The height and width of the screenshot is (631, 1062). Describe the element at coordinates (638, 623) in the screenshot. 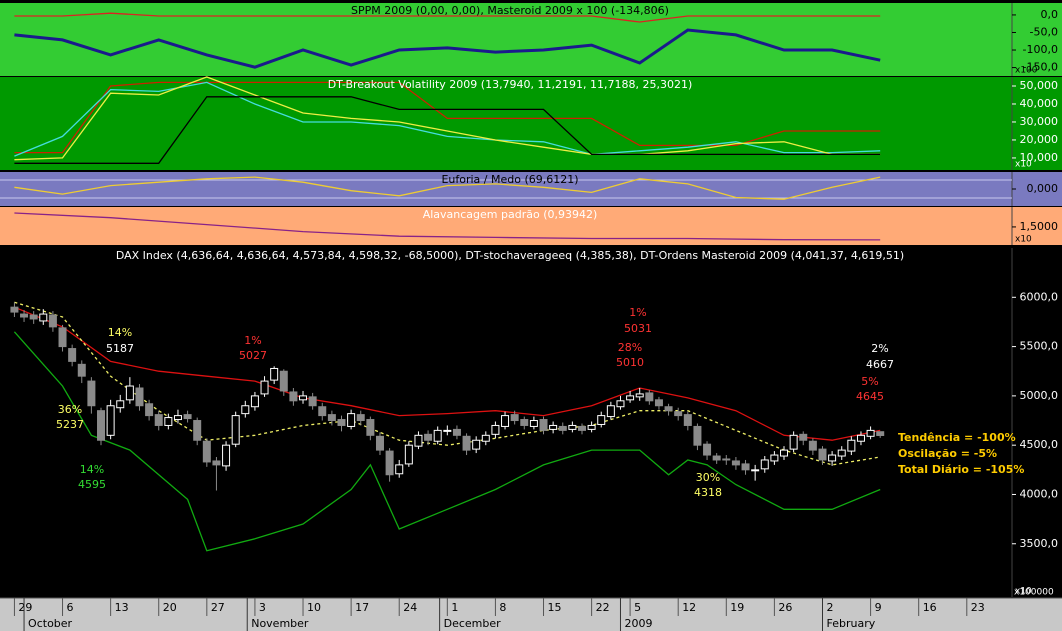

I see `month-label: 2009` at that location.